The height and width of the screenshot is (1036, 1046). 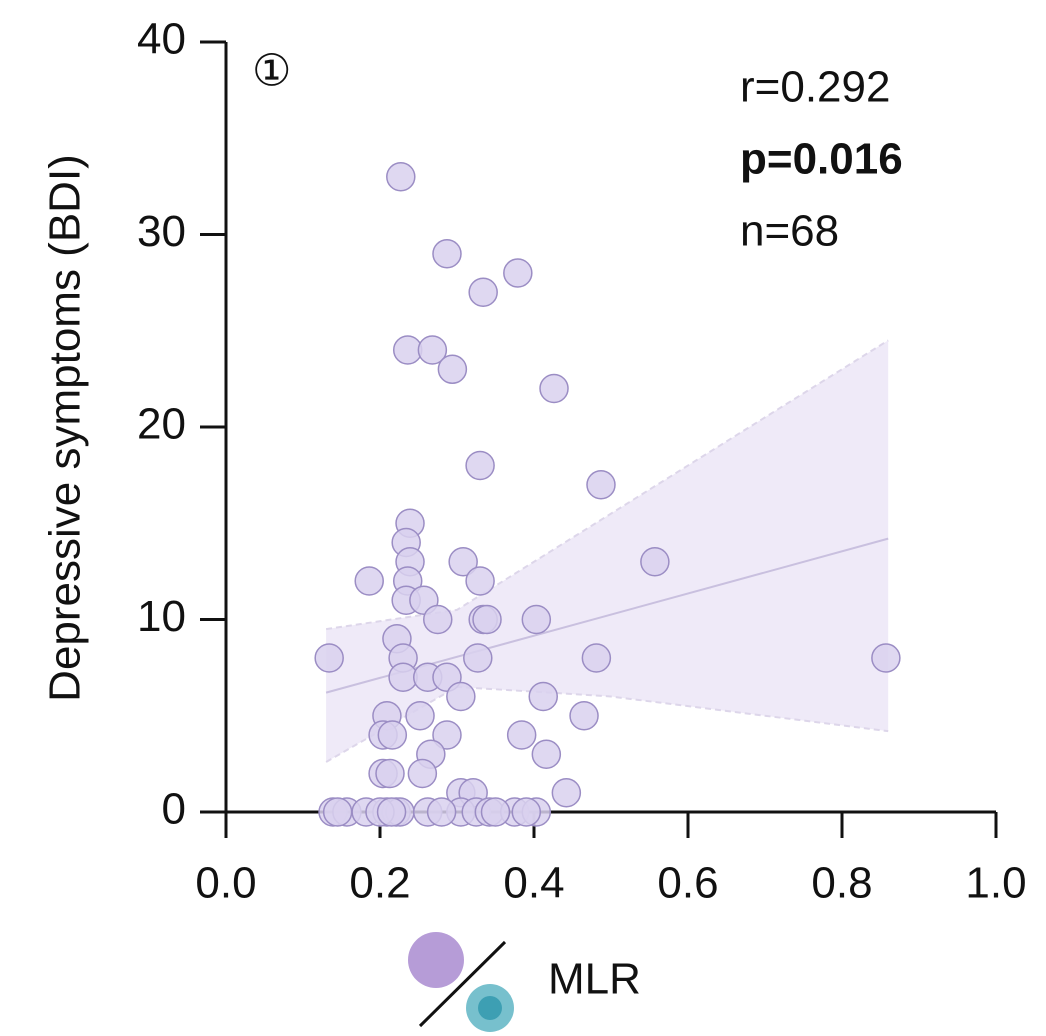 I want to click on stat-n: n=68, so click(x=789, y=231).